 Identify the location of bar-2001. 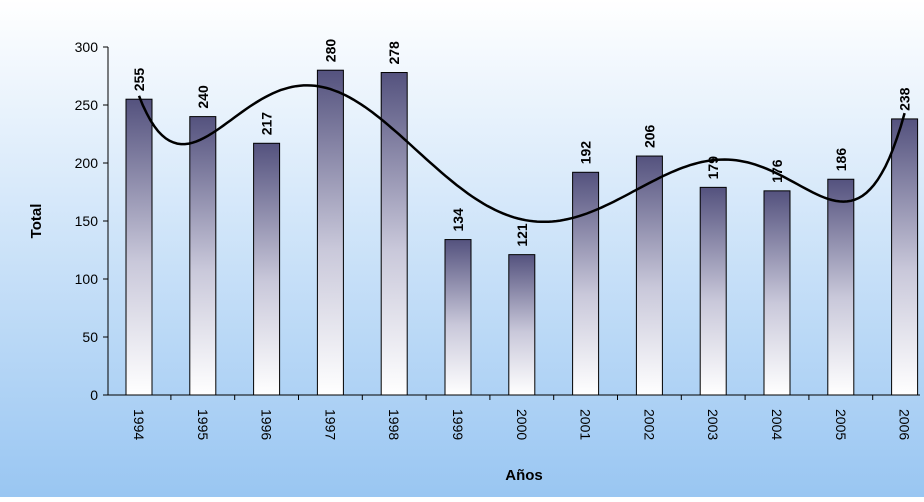
(586, 283).